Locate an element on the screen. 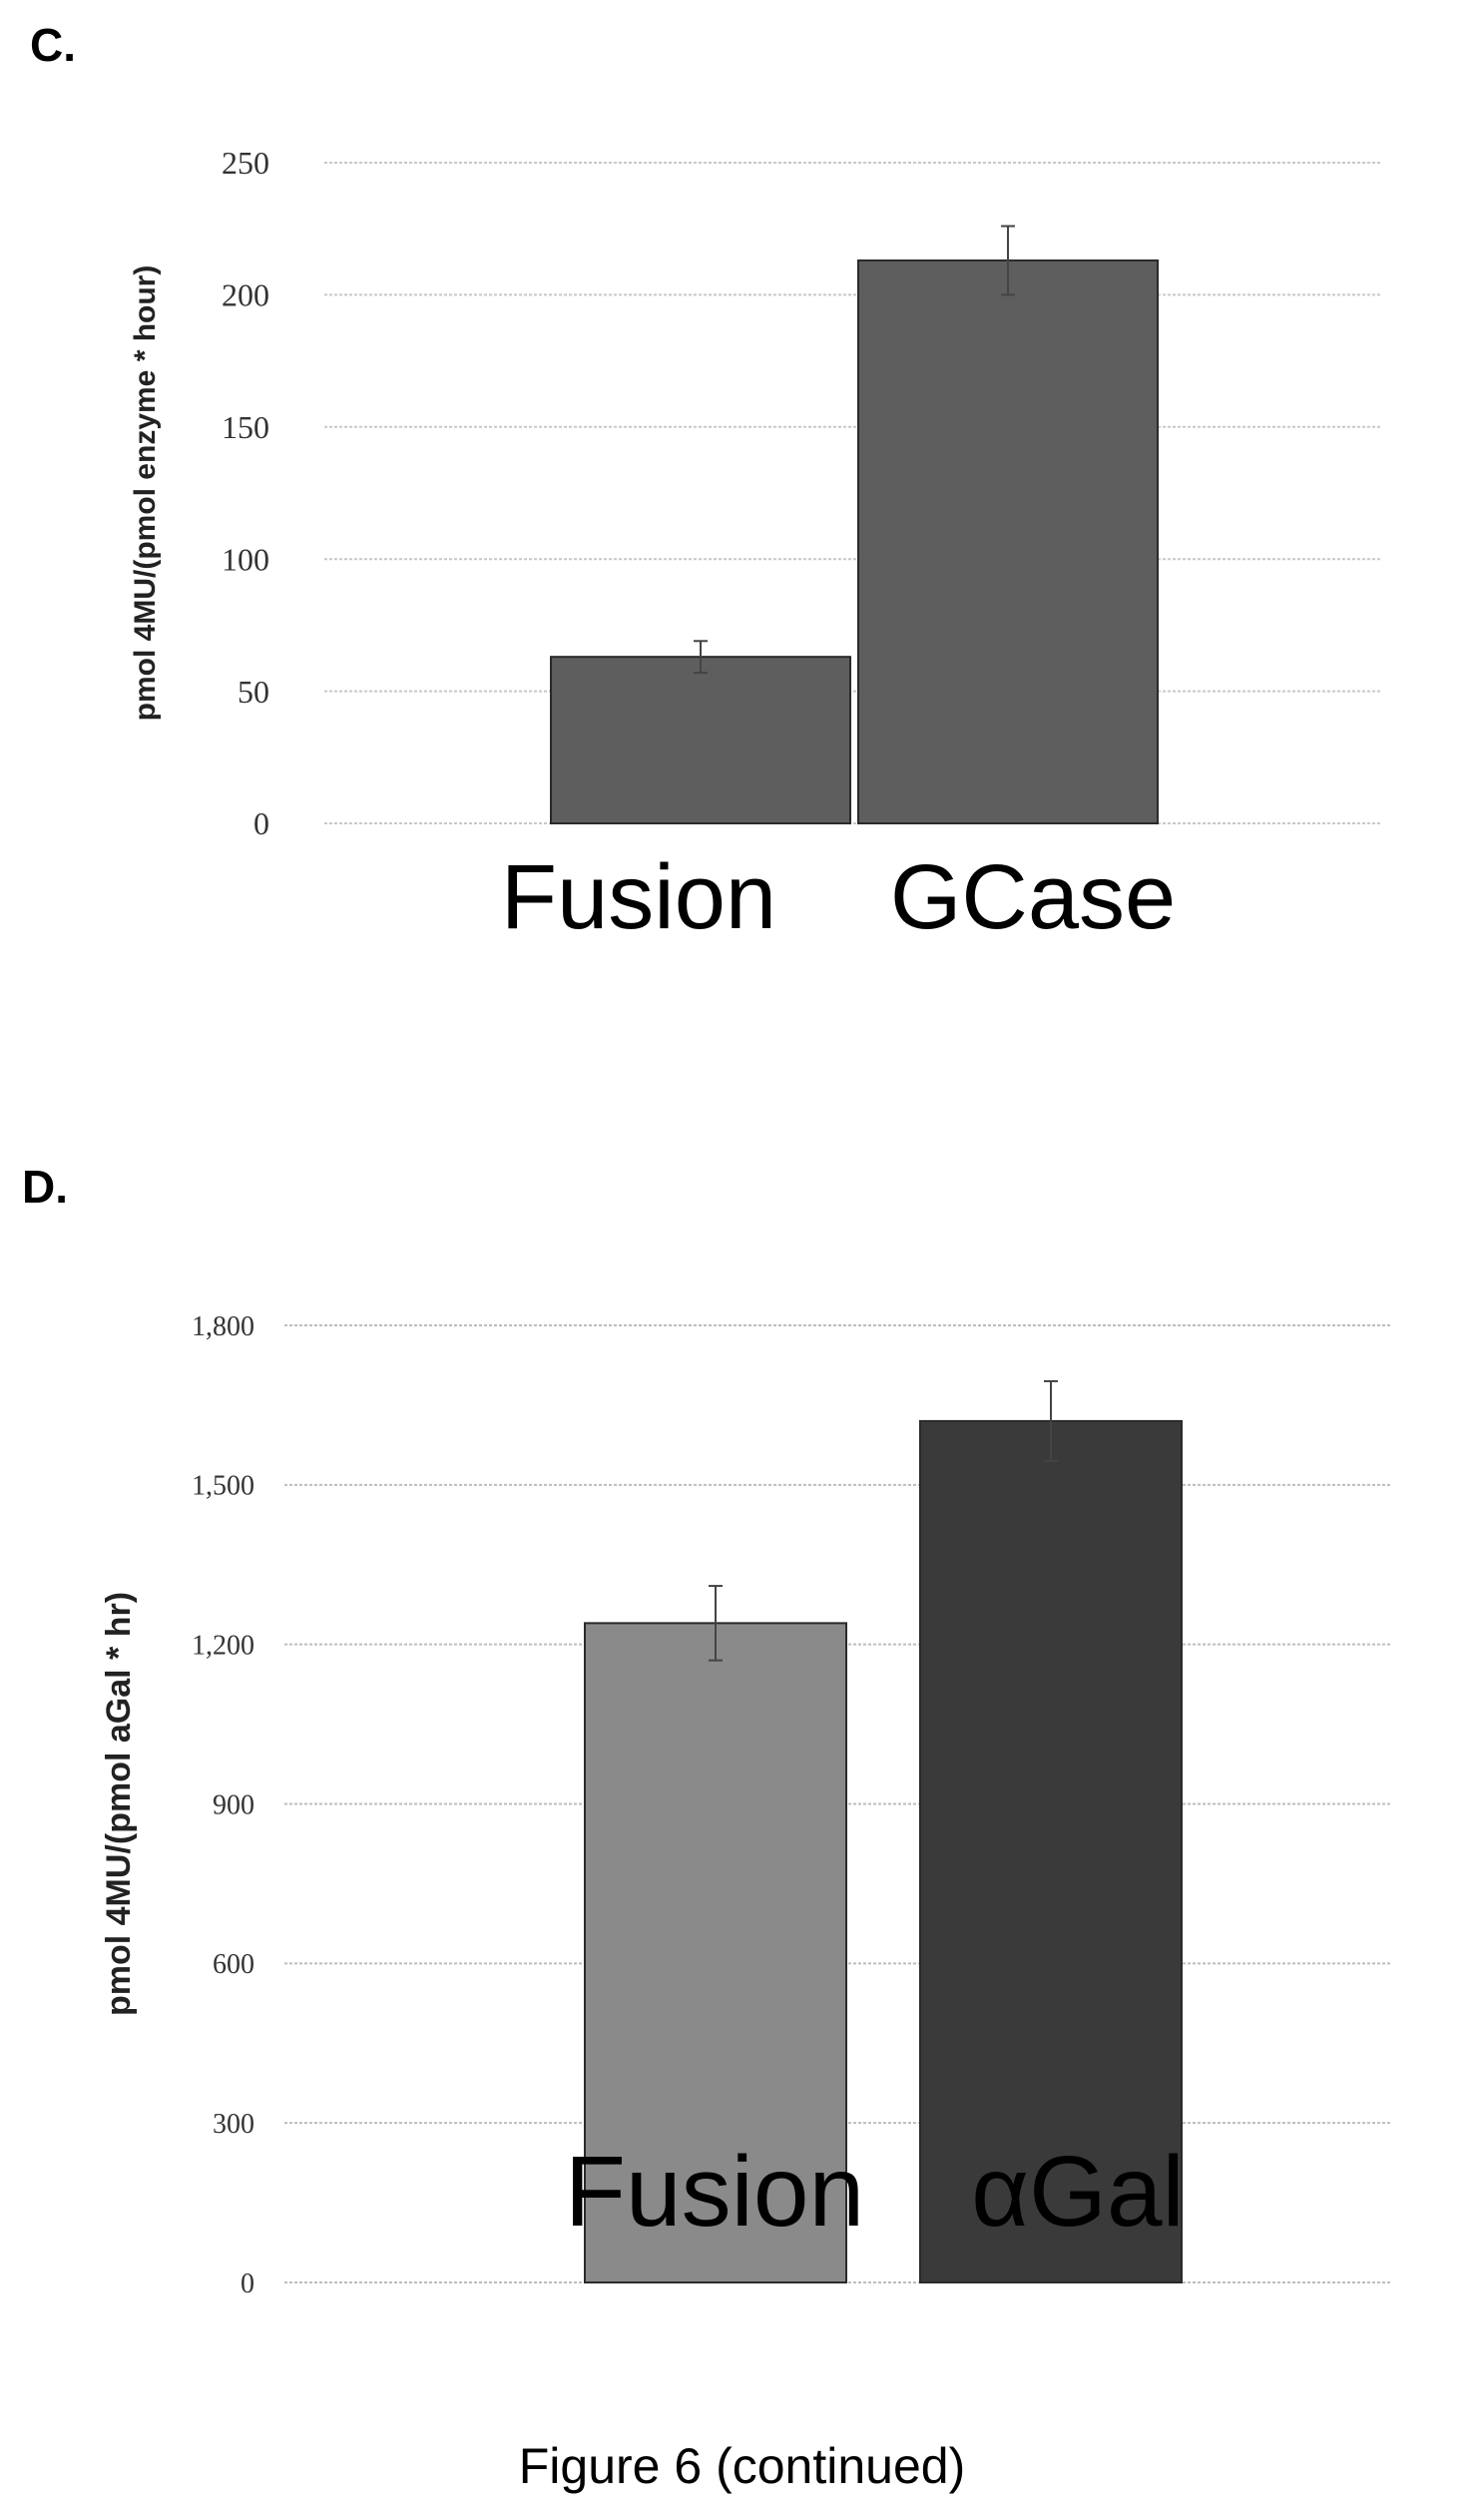  y-tick-label: 50 is located at coordinates (253, 692).